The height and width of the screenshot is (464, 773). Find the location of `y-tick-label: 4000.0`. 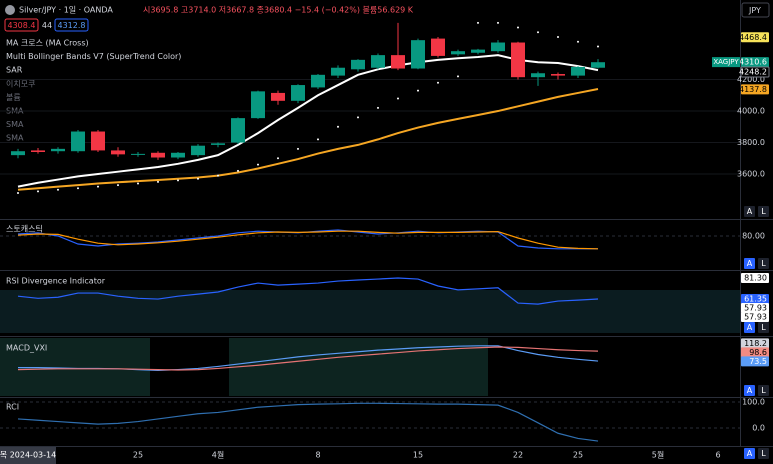

y-tick-label: 4000.0 is located at coordinates (751, 111).